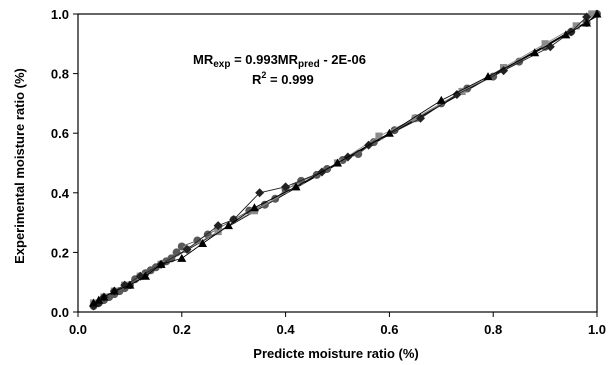 The width and height of the screenshot is (611, 365). Describe the element at coordinates (597, 329) in the screenshot. I see `x-tick-label: 1.0` at that location.